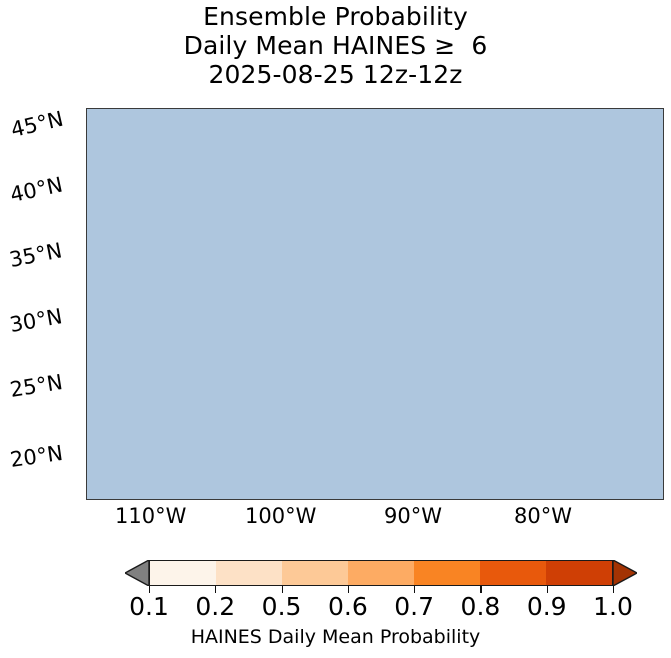  Describe the element at coordinates (347, 606) in the screenshot. I see `colorbar-tick-label-3: 0.6` at that location.